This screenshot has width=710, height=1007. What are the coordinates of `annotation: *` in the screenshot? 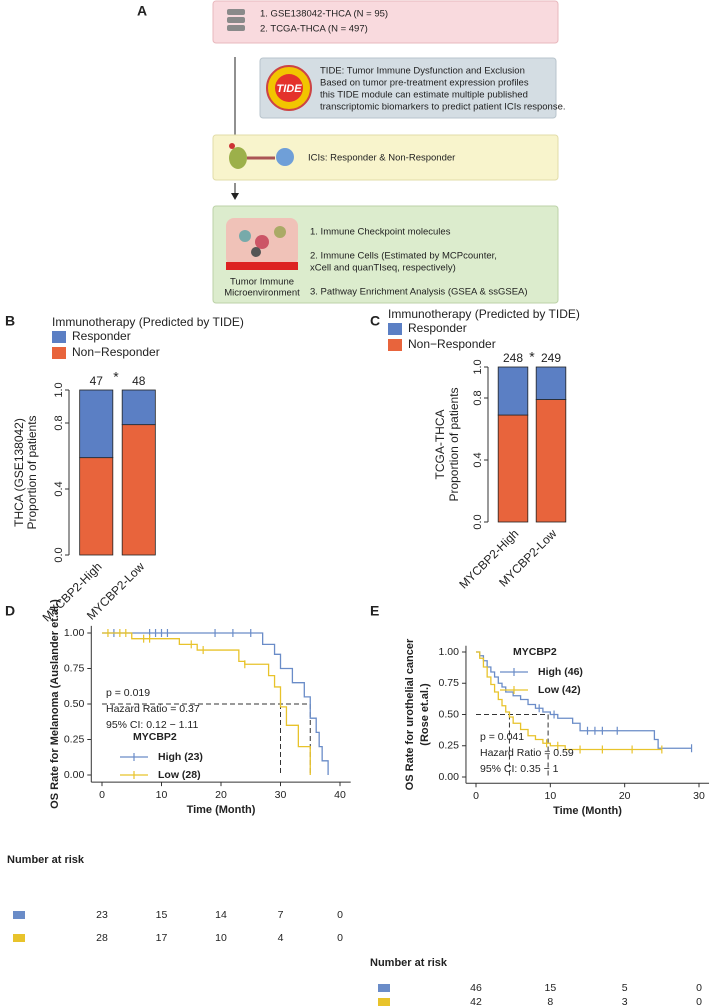 It's located at (116, 377).